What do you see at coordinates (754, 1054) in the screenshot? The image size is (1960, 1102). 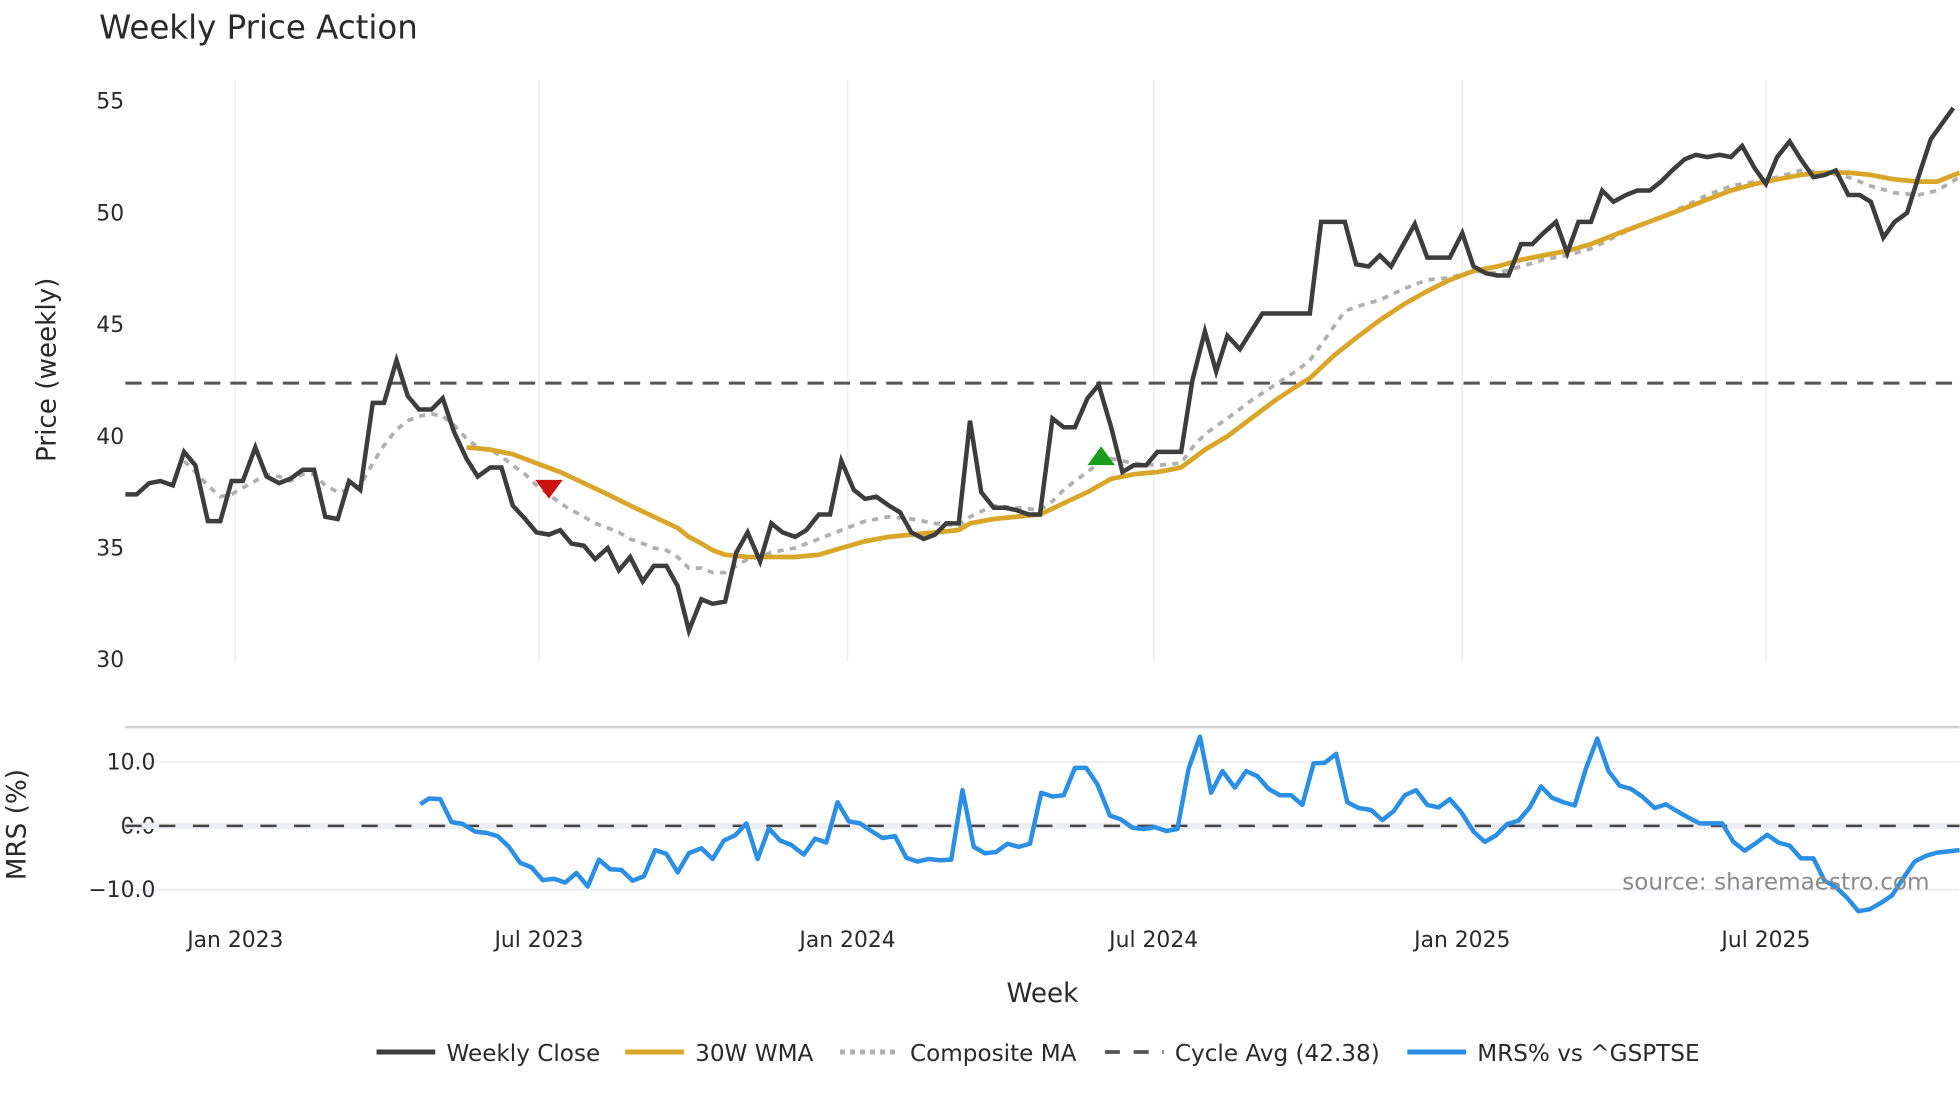 I see `legend-label: 30W WMA` at bounding box center [754, 1054].